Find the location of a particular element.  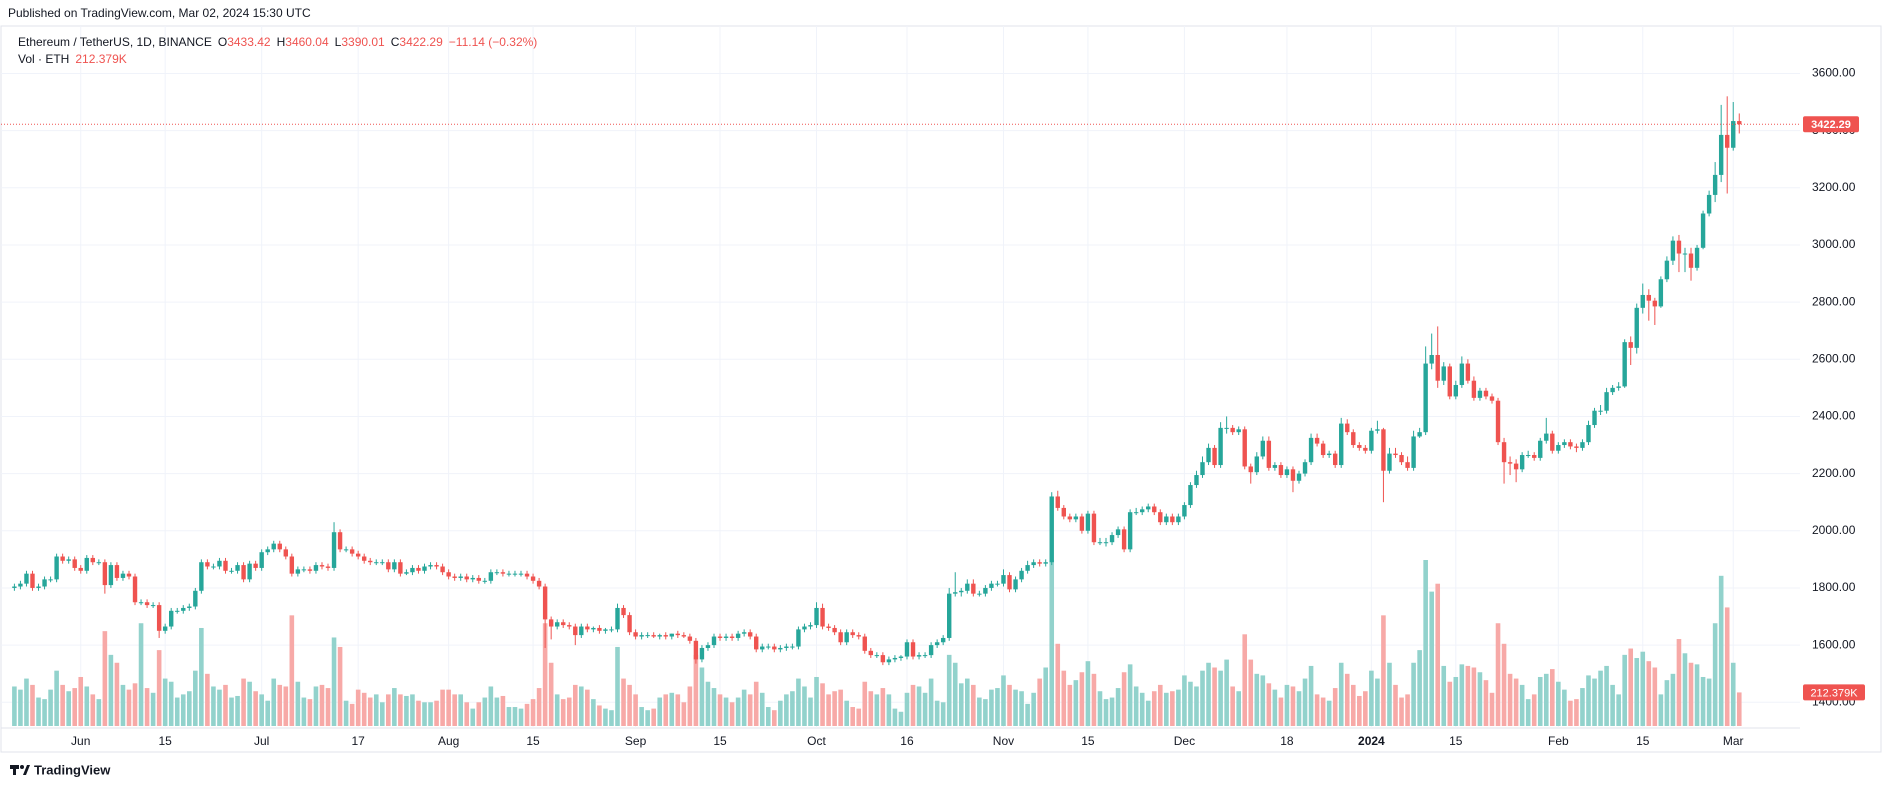

legend-title: Ethereum / TetherUS, 1D, BINANCE is located at coordinates (115, 42).